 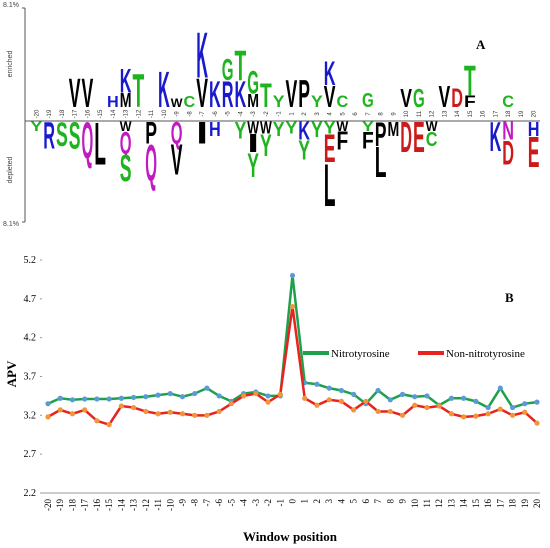 I want to click on y-tick-label: 2.7, so click(x=30, y=454).